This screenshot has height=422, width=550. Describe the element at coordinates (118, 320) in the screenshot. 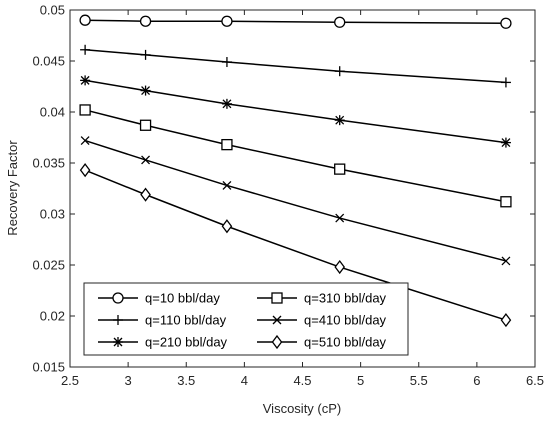

I see `legend-plus-marker` at that location.